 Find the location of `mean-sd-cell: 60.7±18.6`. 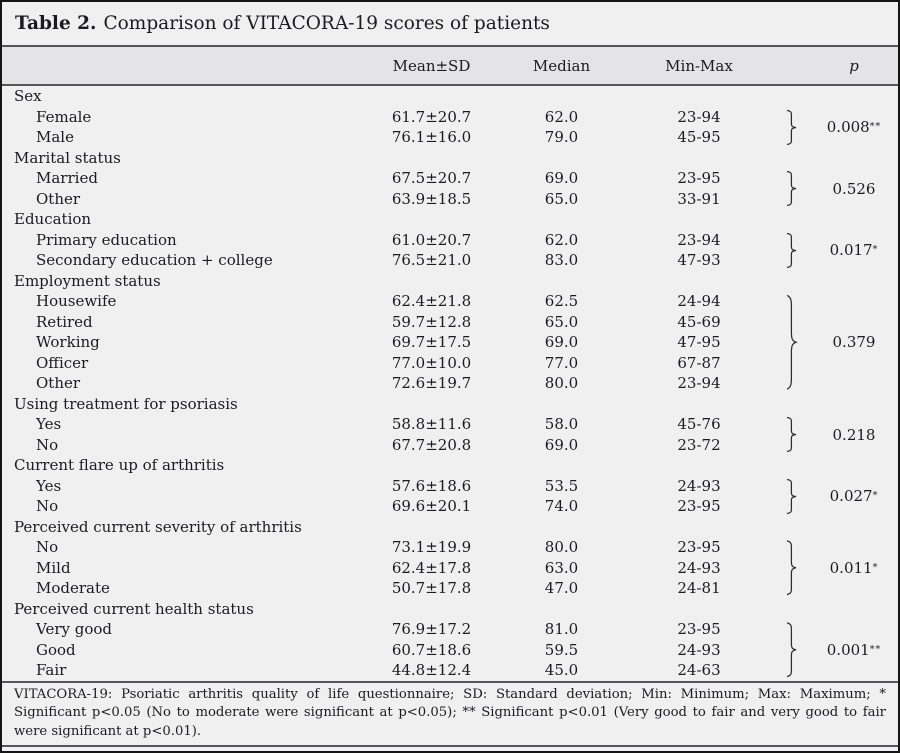

mean-sd-cell: 60.7±18.6 is located at coordinates (431, 649).